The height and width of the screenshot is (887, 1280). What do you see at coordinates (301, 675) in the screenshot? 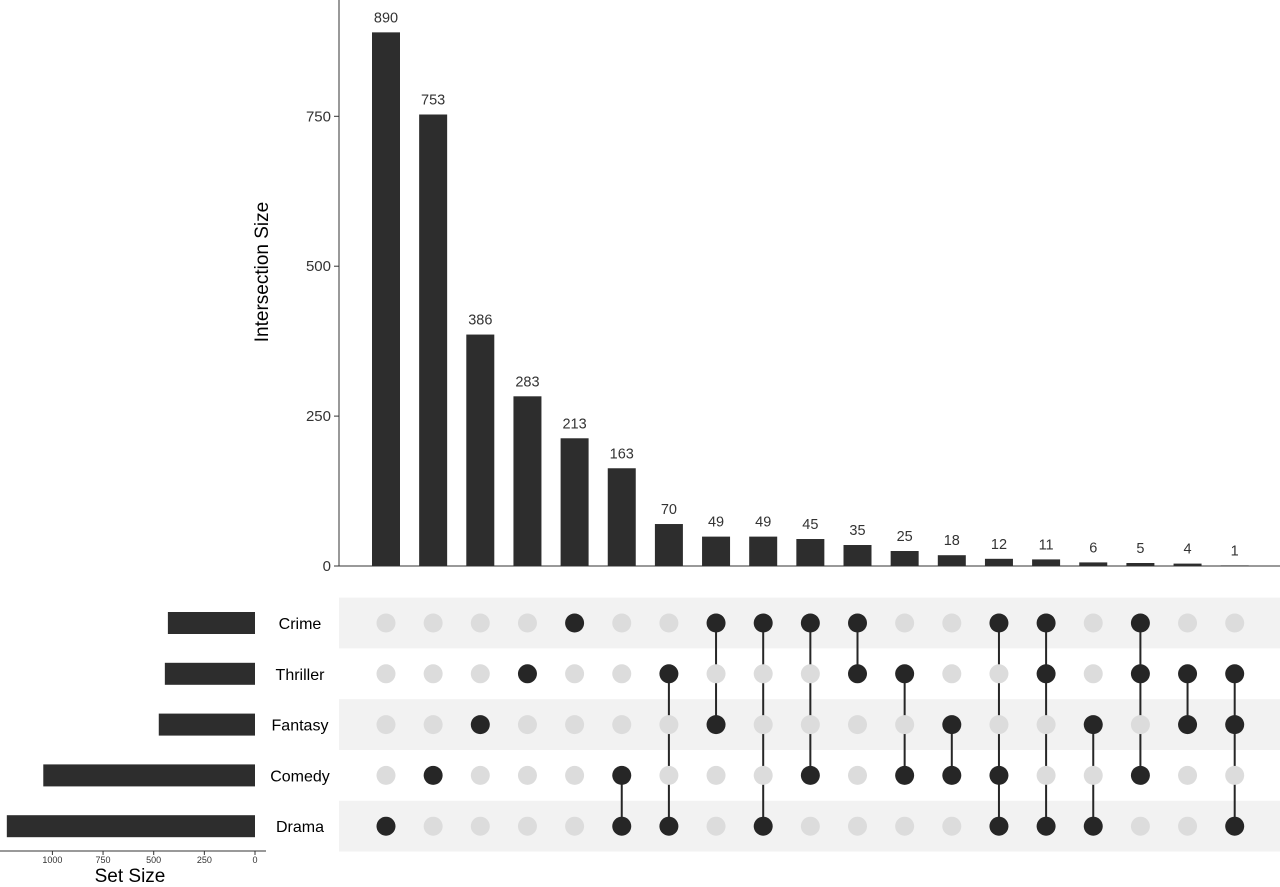
I see `set-name-label: Thriller` at bounding box center [301, 675].